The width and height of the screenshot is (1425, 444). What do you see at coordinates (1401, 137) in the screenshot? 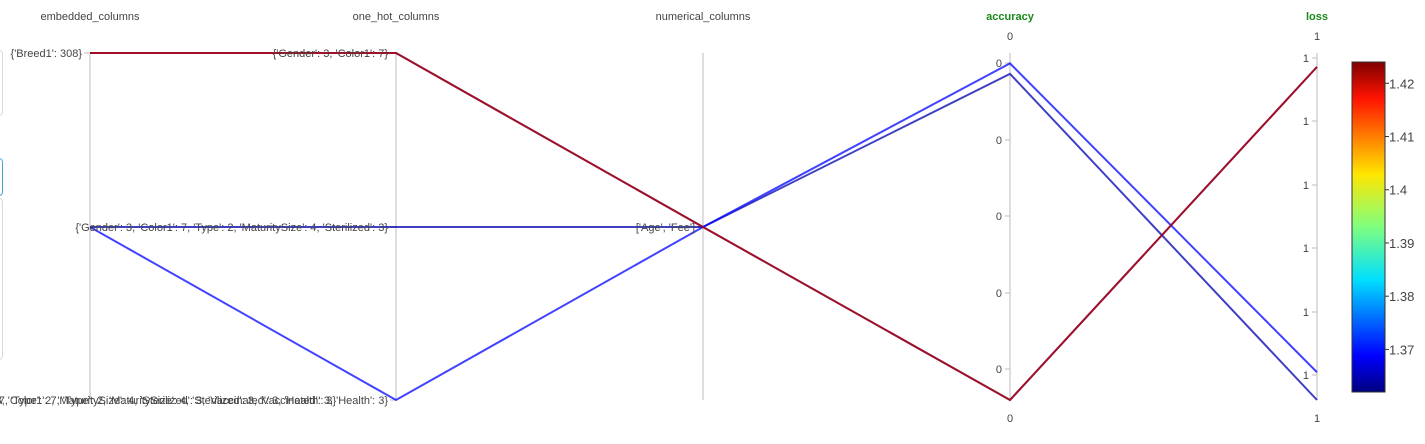
I see `colorbar-tick-label-4: 1.41` at bounding box center [1401, 137].